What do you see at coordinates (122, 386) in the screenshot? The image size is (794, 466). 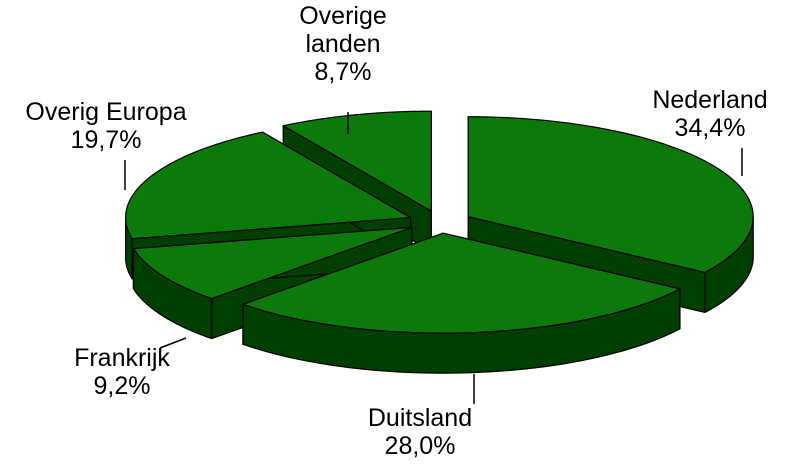 I see `value-label: 9,2%` at bounding box center [122, 386].